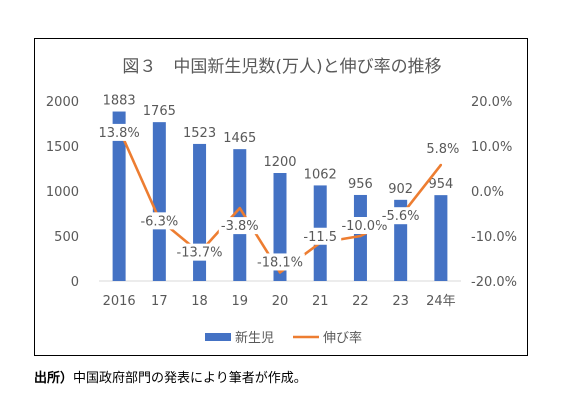 The height and width of the screenshot is (407, 569). Describe the element at coordinates (494, 282) in the screenshot. I see `y-right-tick-label: -20.0%` at that location.